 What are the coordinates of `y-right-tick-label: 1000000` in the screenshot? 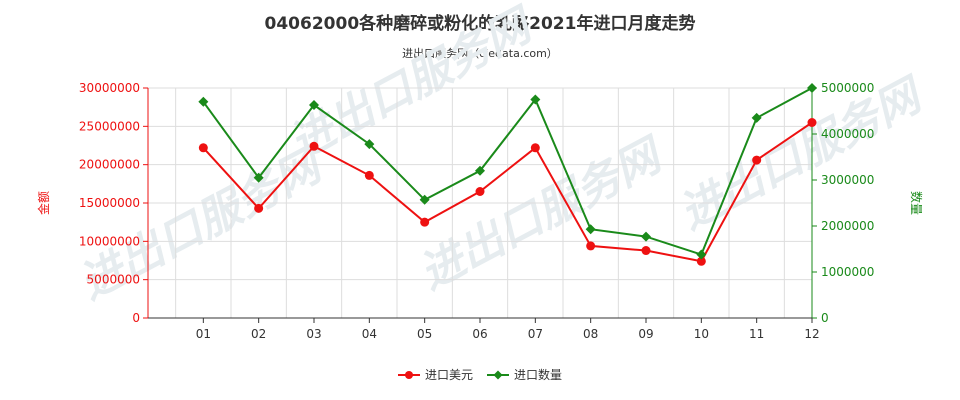 It's located at (847, 272).